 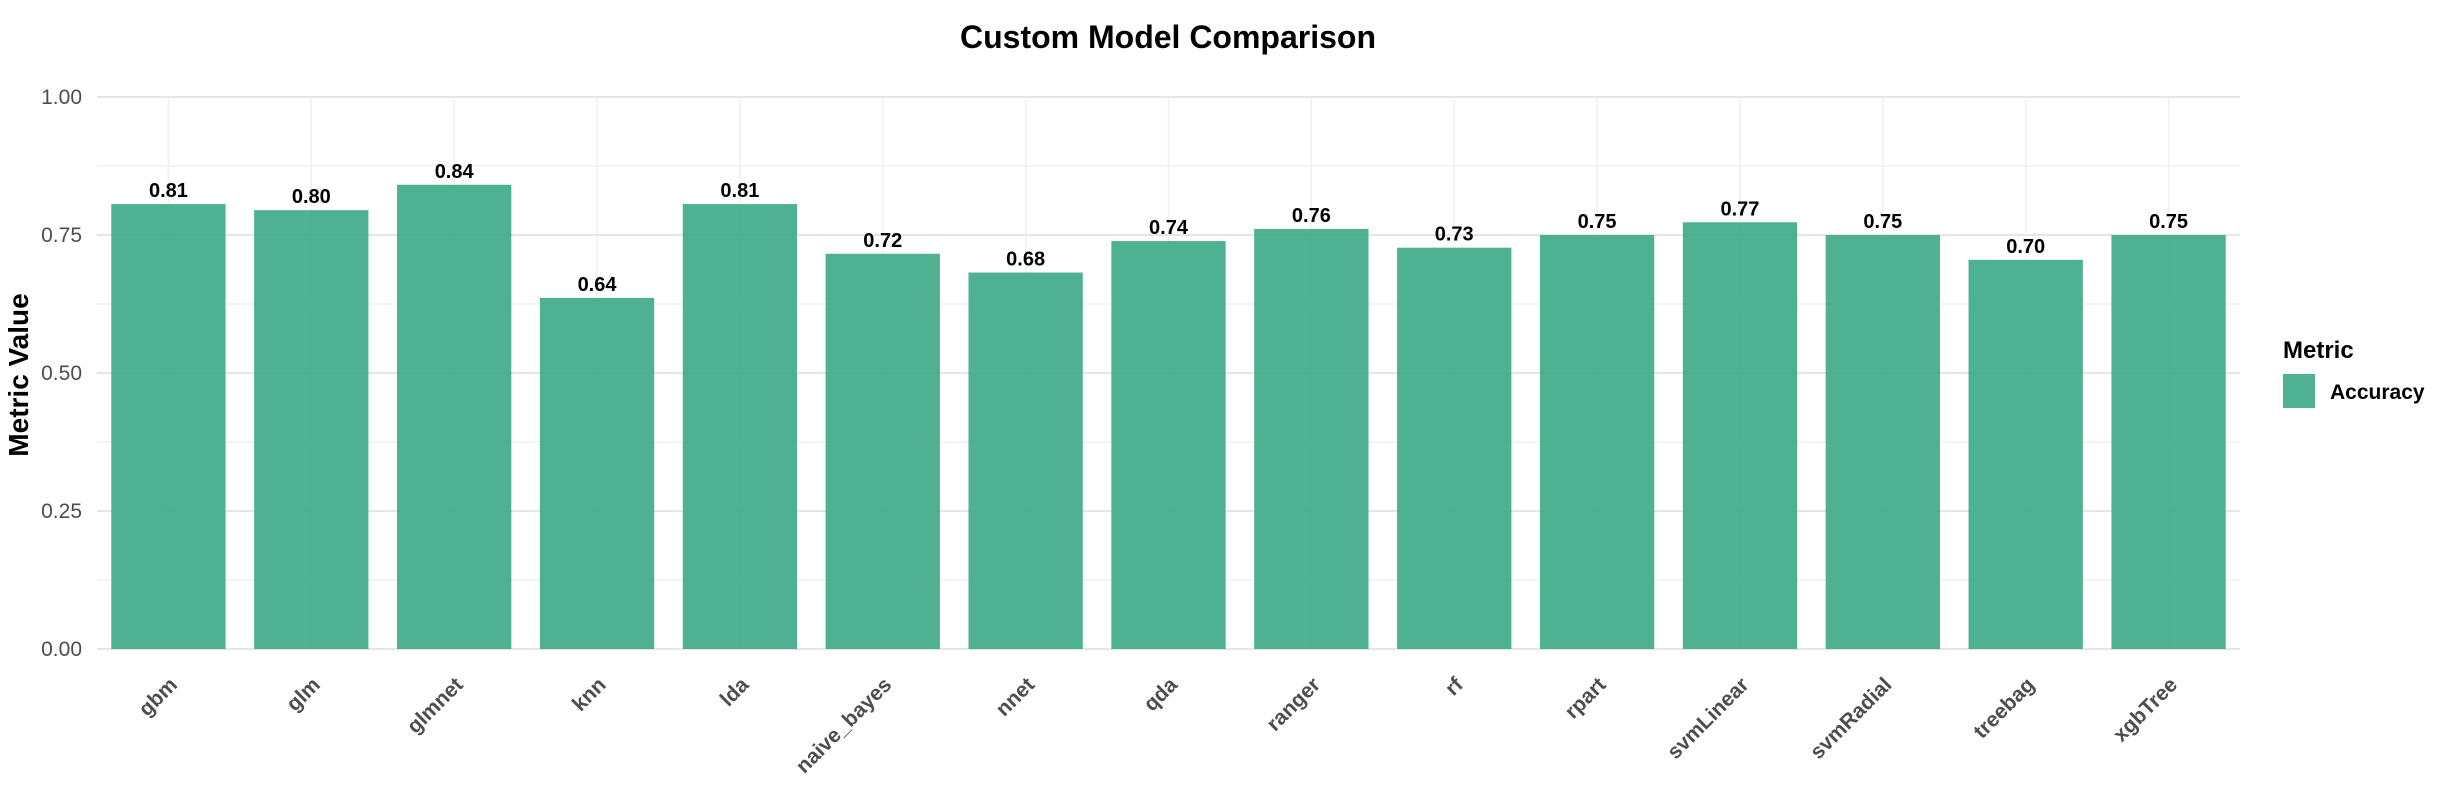 What do you see at coordinates (168, 426) in the screenshot?
I see `bar-gbm` at bounding box center [168, 426].